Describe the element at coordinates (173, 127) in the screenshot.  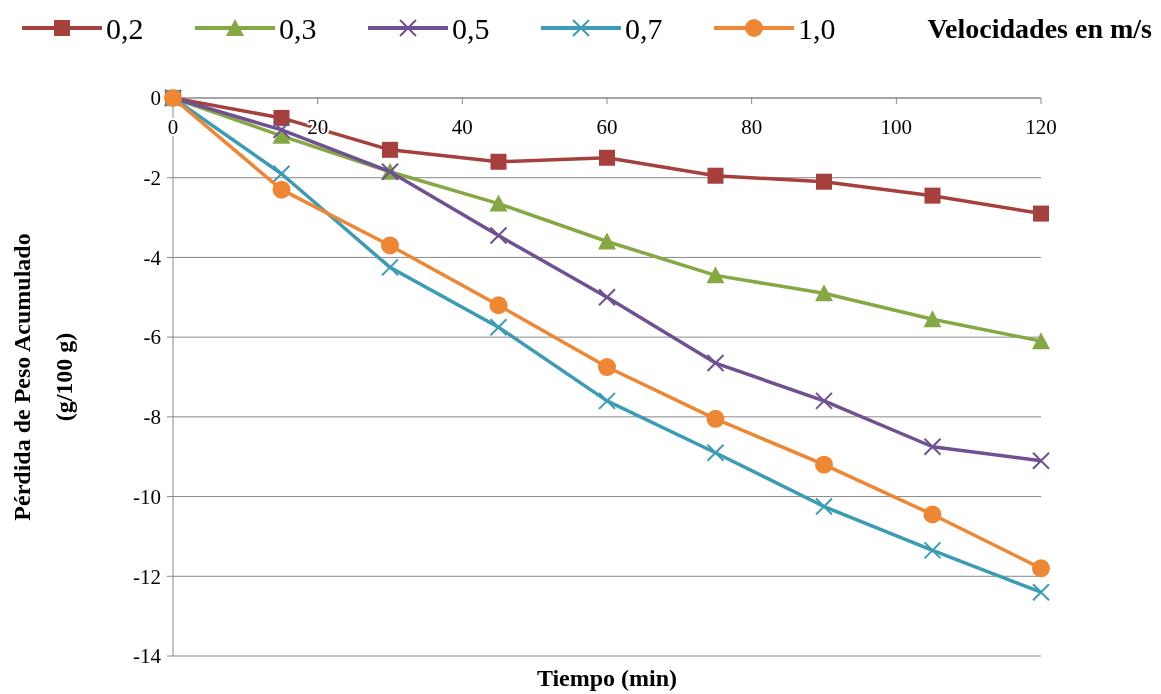
I see `x-tick-label: 0` at that location.